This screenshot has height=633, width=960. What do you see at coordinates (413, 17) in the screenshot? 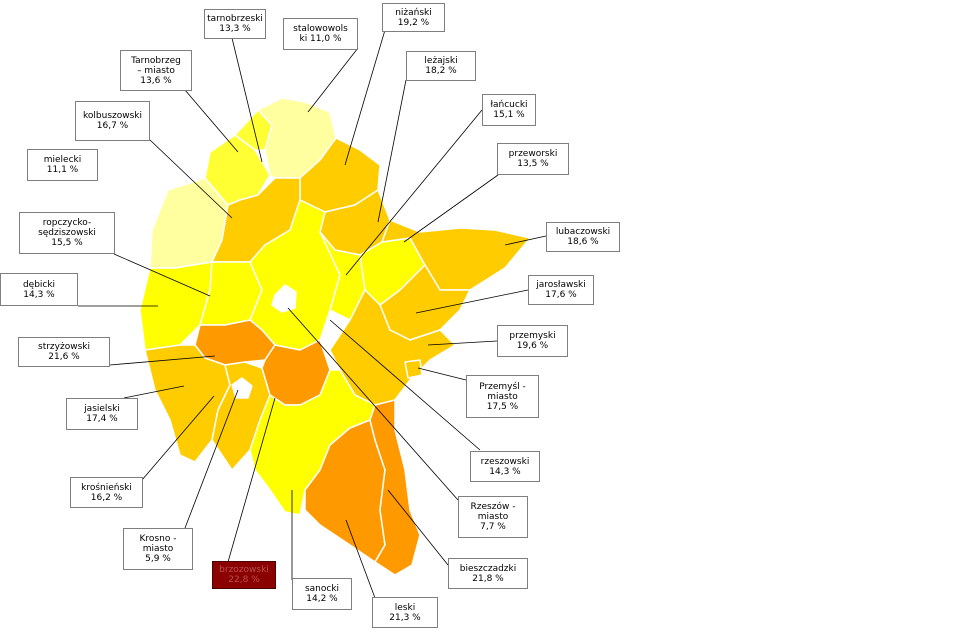
I see `label-nizanski: niżański 19,2 %` at bounding box center [413, 17].